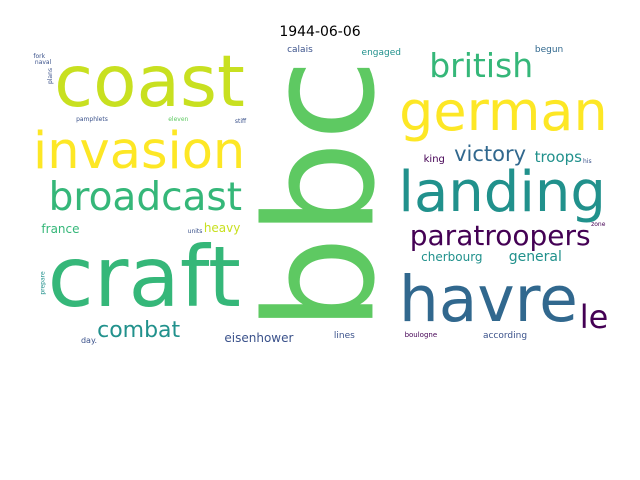 The image size is (640, 480). I want to click on word-5: craft, so click(144, 277).